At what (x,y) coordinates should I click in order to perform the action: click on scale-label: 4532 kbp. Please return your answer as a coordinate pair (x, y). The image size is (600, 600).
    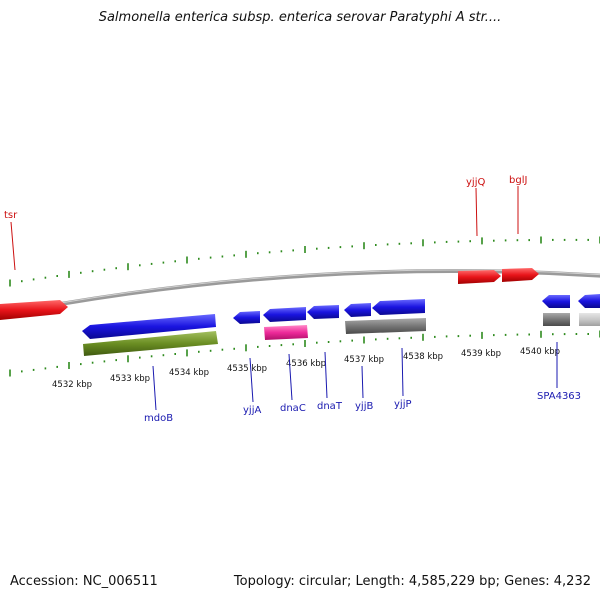
    Looking at the image, I should click on (72, 385).